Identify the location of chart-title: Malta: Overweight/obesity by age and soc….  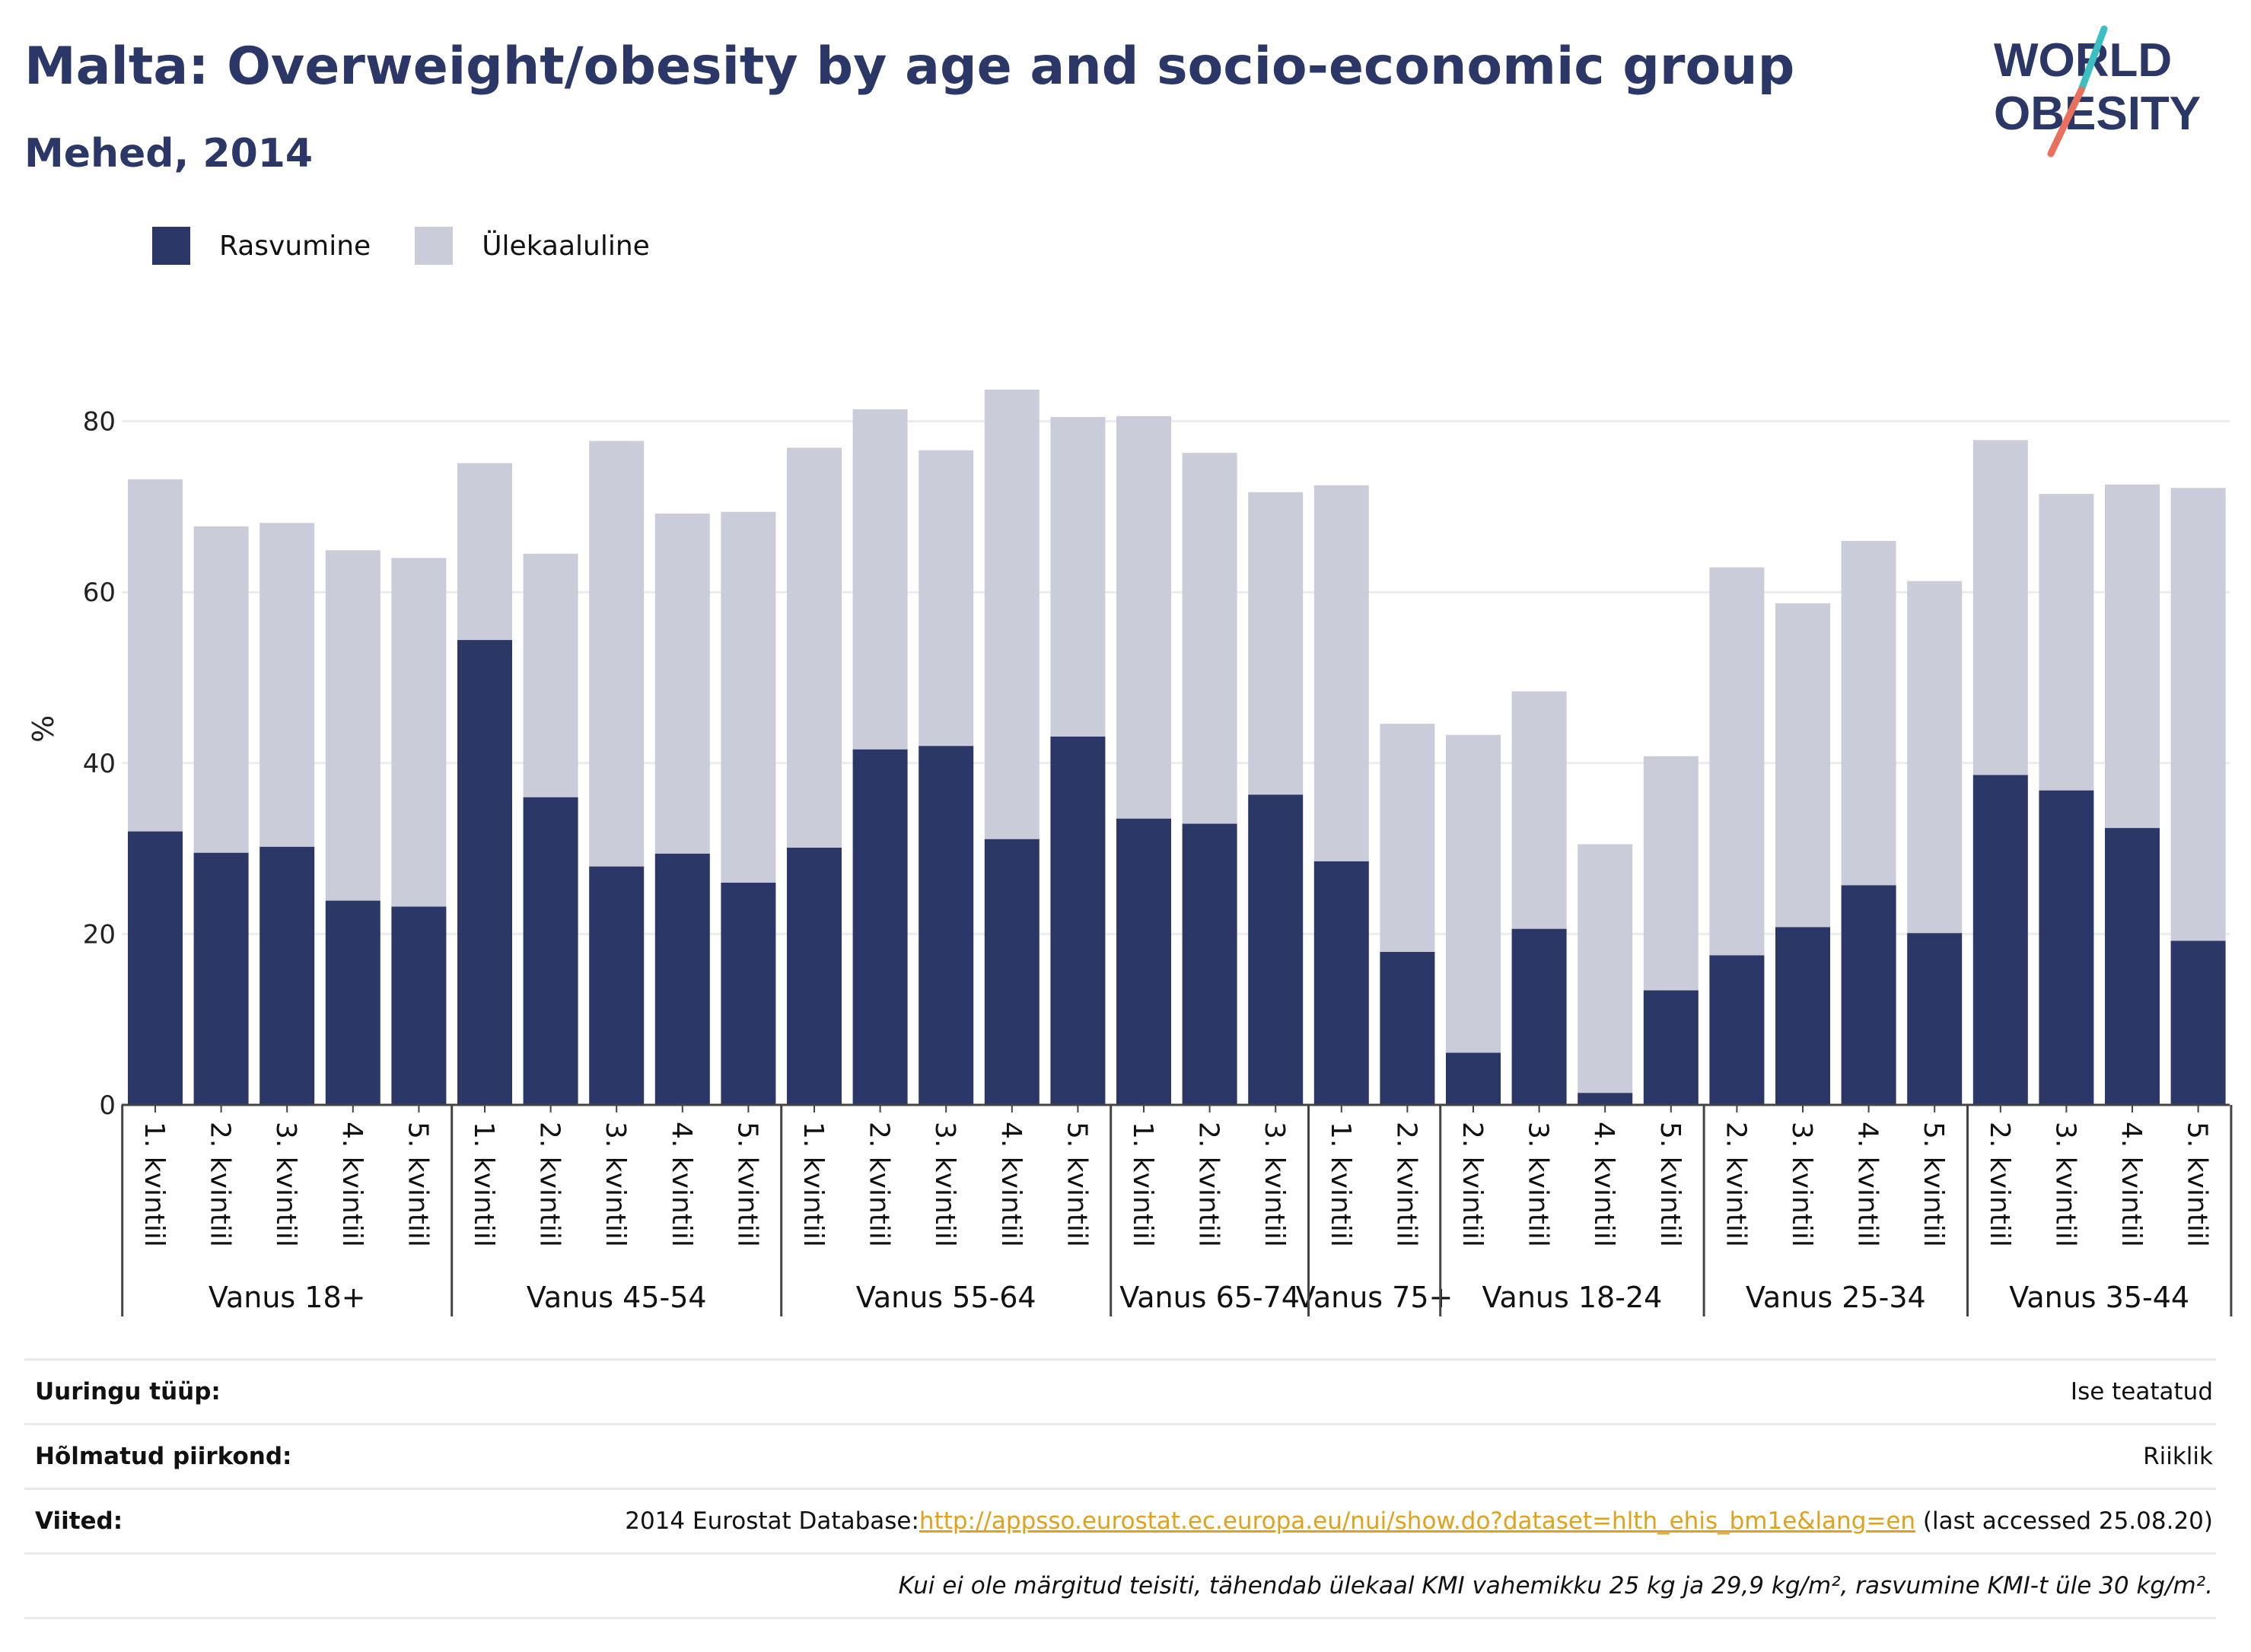
(909, 67).